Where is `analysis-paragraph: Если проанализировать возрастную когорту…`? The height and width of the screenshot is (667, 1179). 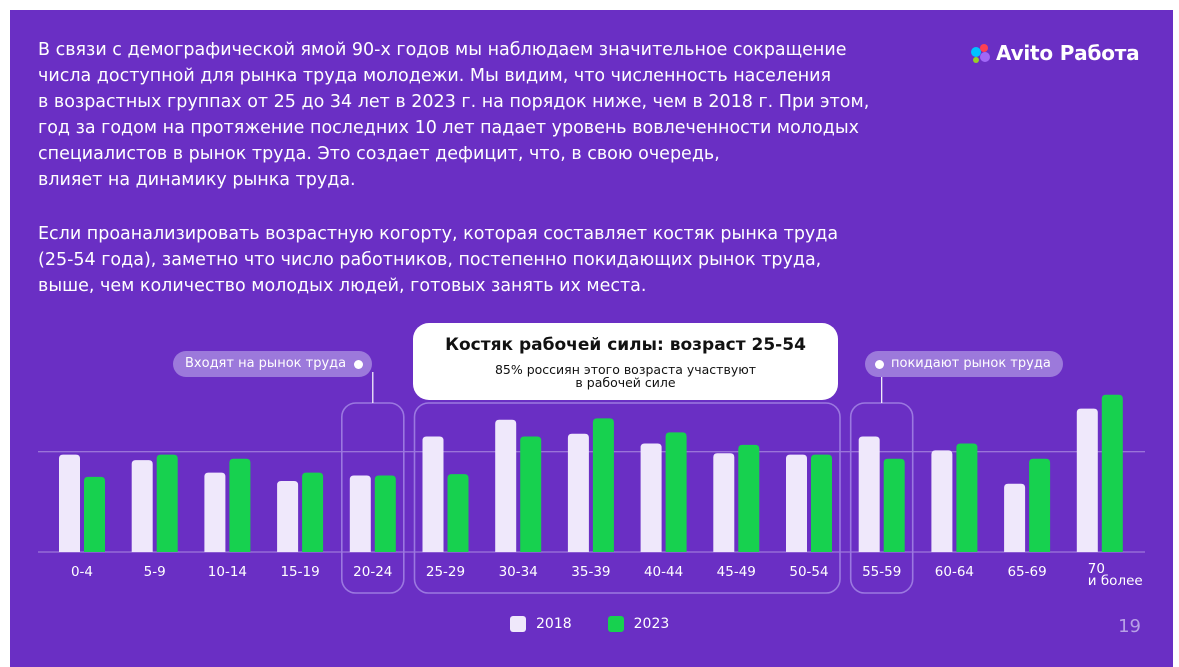 analysis-paragraph: Если проанализировать возрастную когорту… is located at coordinates (438, 260).